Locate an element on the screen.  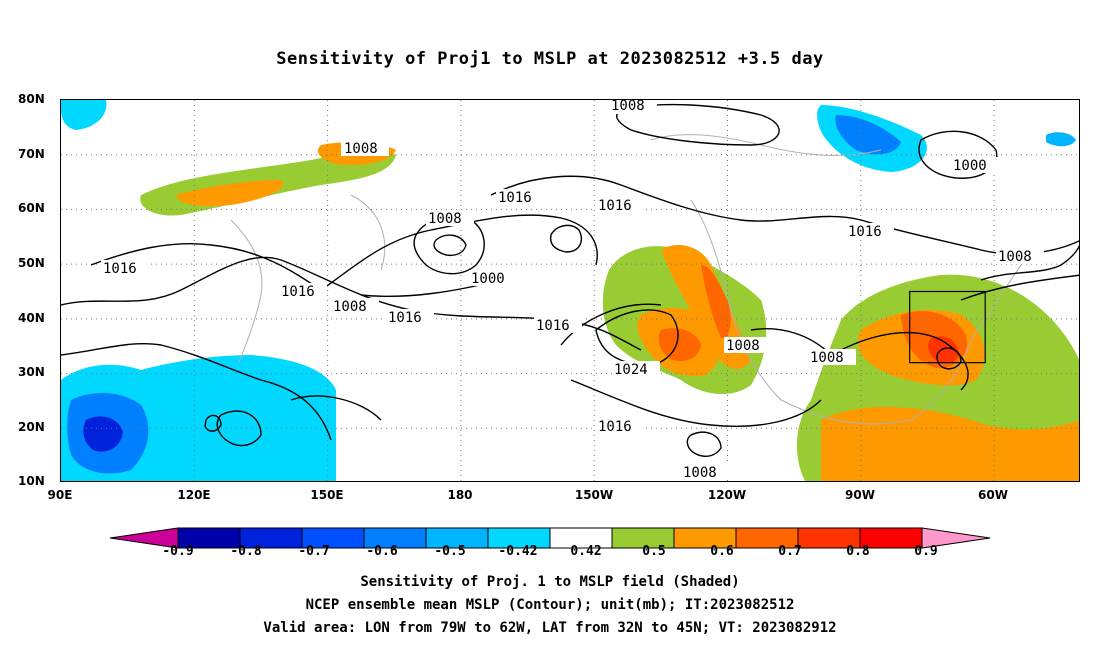
colorbar-tick-label: 0.7 is located at coordinates (790, 551).